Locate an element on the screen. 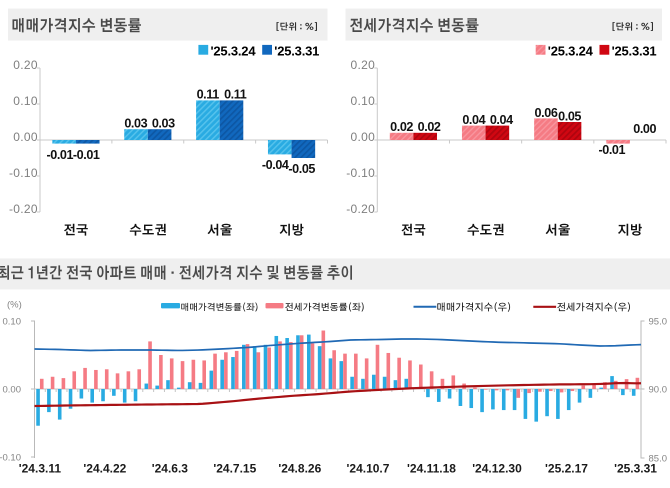  svg-text: '24.8.26 is located at coordinates (299, 469).